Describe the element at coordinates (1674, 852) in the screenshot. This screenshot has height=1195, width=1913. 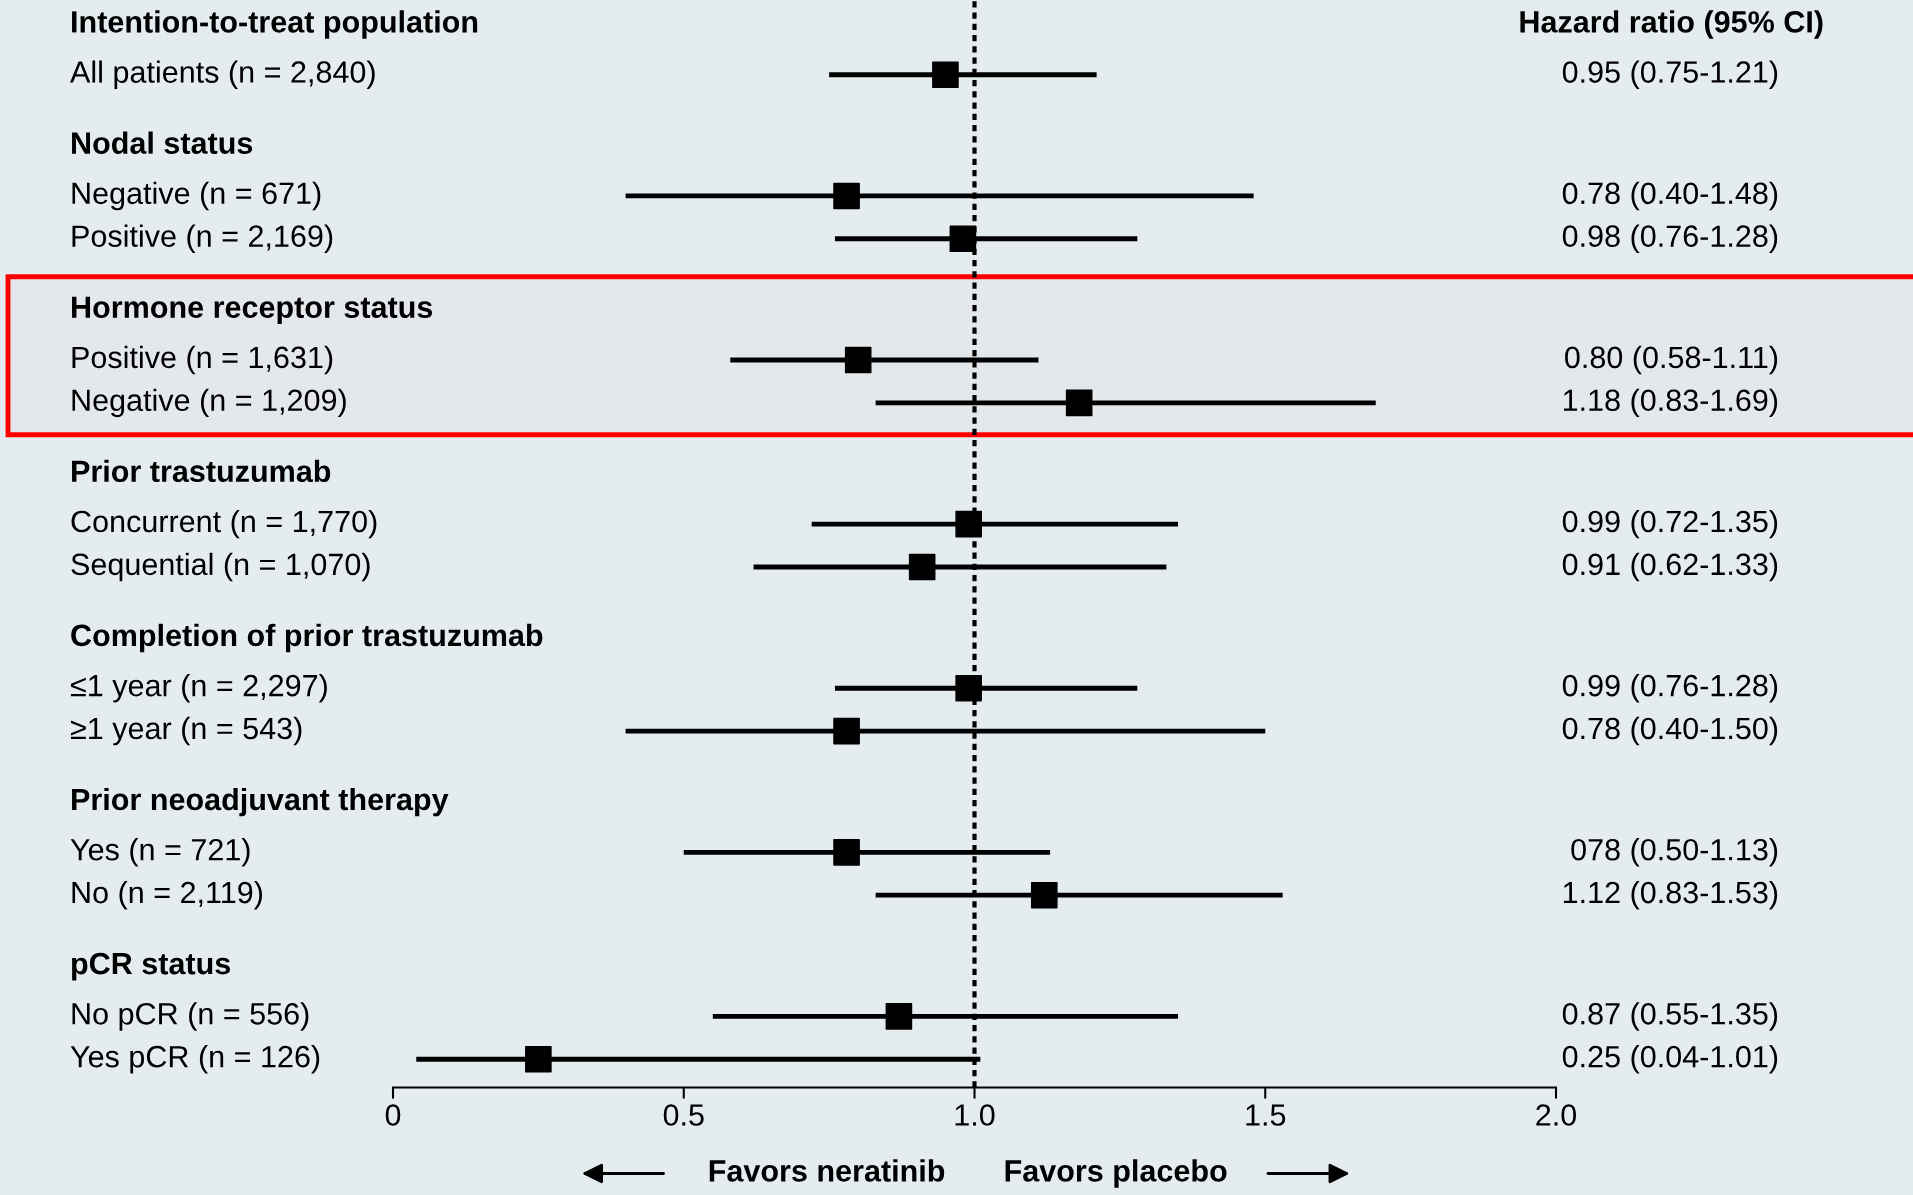
I see `data-label: 078 (0.50-1.13)` at that location.